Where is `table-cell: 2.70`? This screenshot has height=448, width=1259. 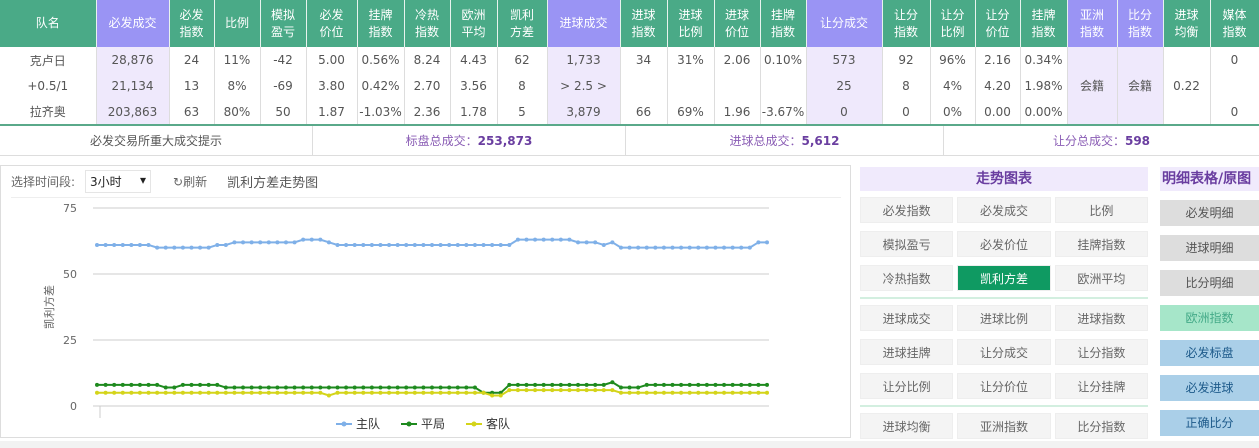 table-cell: 2.70 is located at coordinates (427, 86).